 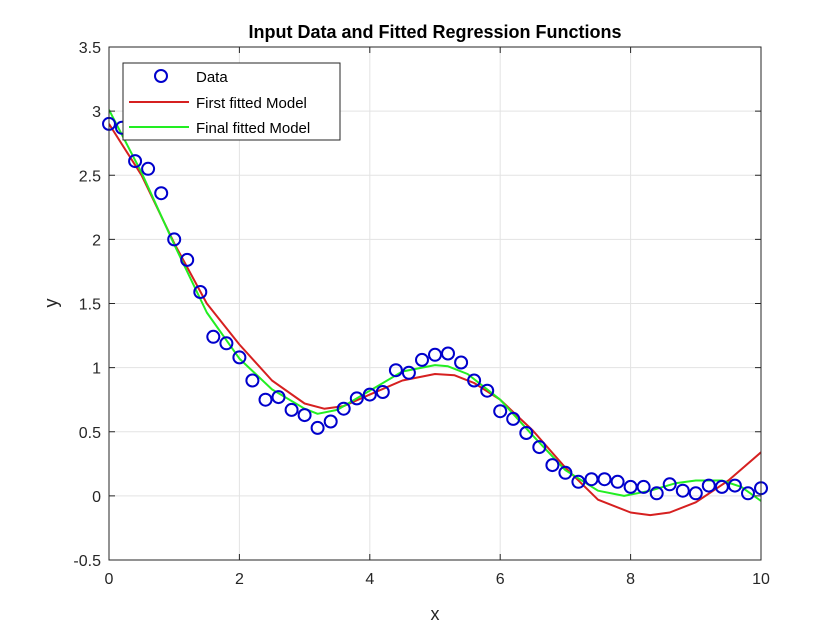 What do you see at coordinates (96, 112) in the screenshot?
I see `y-tick-label: 3` at bounding box center [96, 112].